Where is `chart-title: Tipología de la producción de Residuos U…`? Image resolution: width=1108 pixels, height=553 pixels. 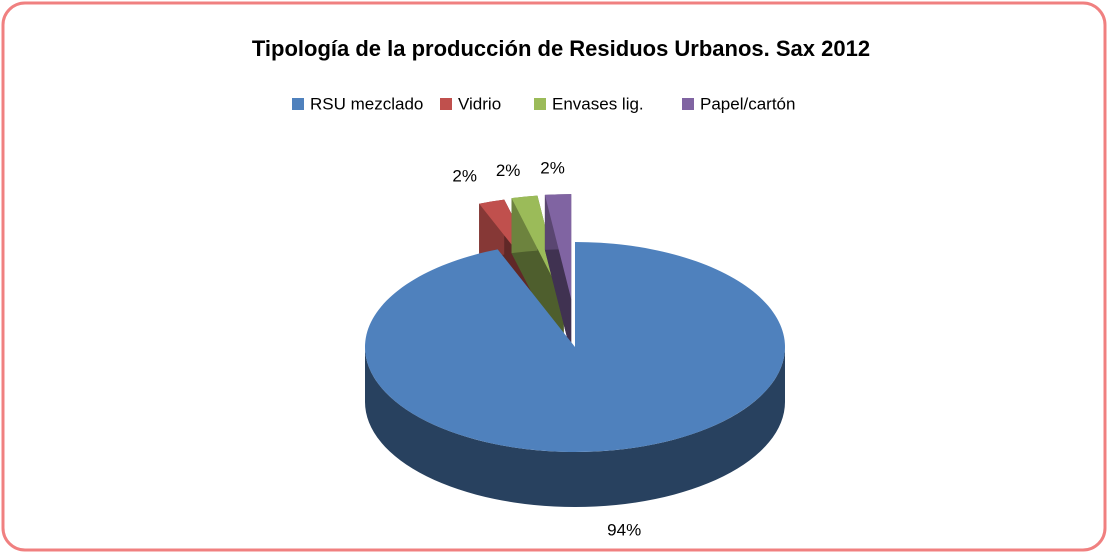
chart-title: Tipología de la producción de Residuos U… is located at coordinates (561, 48).